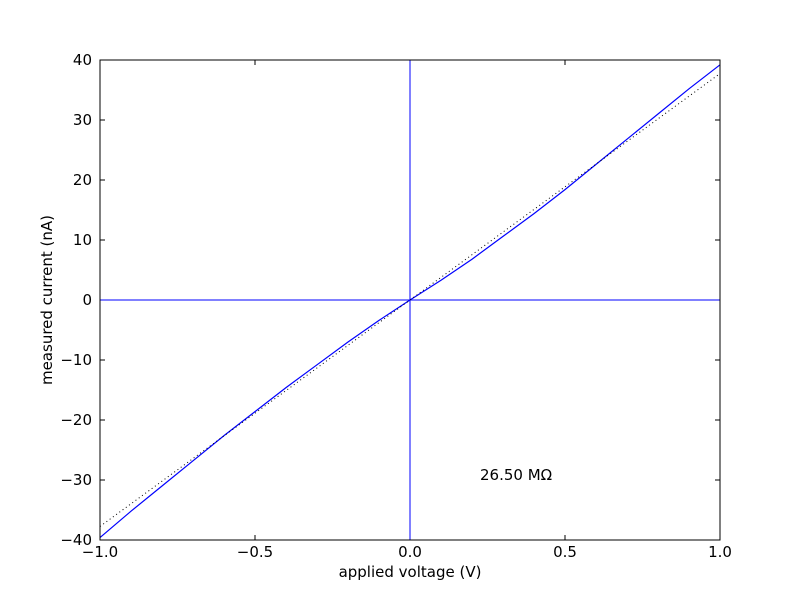  What do you see at coordinates (565, 552) in the screenshot?
I see `x-tick-label: 0.5` at bounding box center [565, 552].